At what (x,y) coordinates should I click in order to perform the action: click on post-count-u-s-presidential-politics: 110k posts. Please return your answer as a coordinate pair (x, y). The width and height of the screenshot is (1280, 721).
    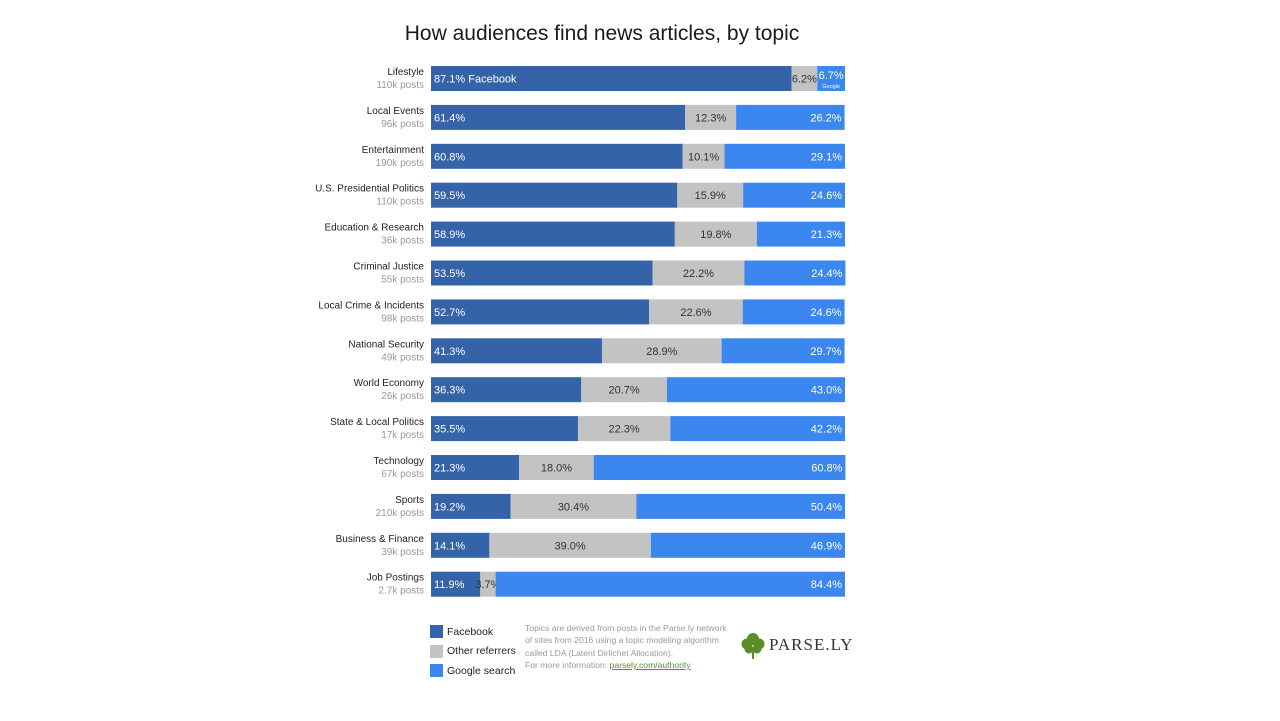
    Looking at the image, I should click on (400, 202).